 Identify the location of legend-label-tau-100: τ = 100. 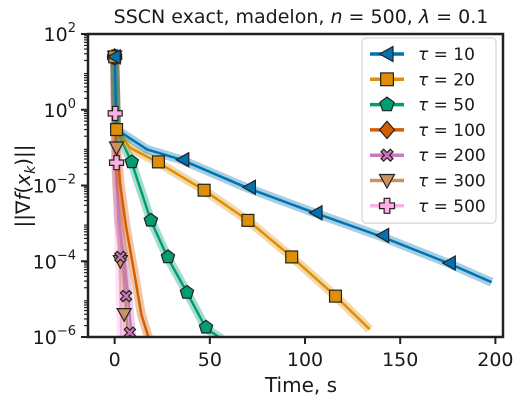
(452, 131).